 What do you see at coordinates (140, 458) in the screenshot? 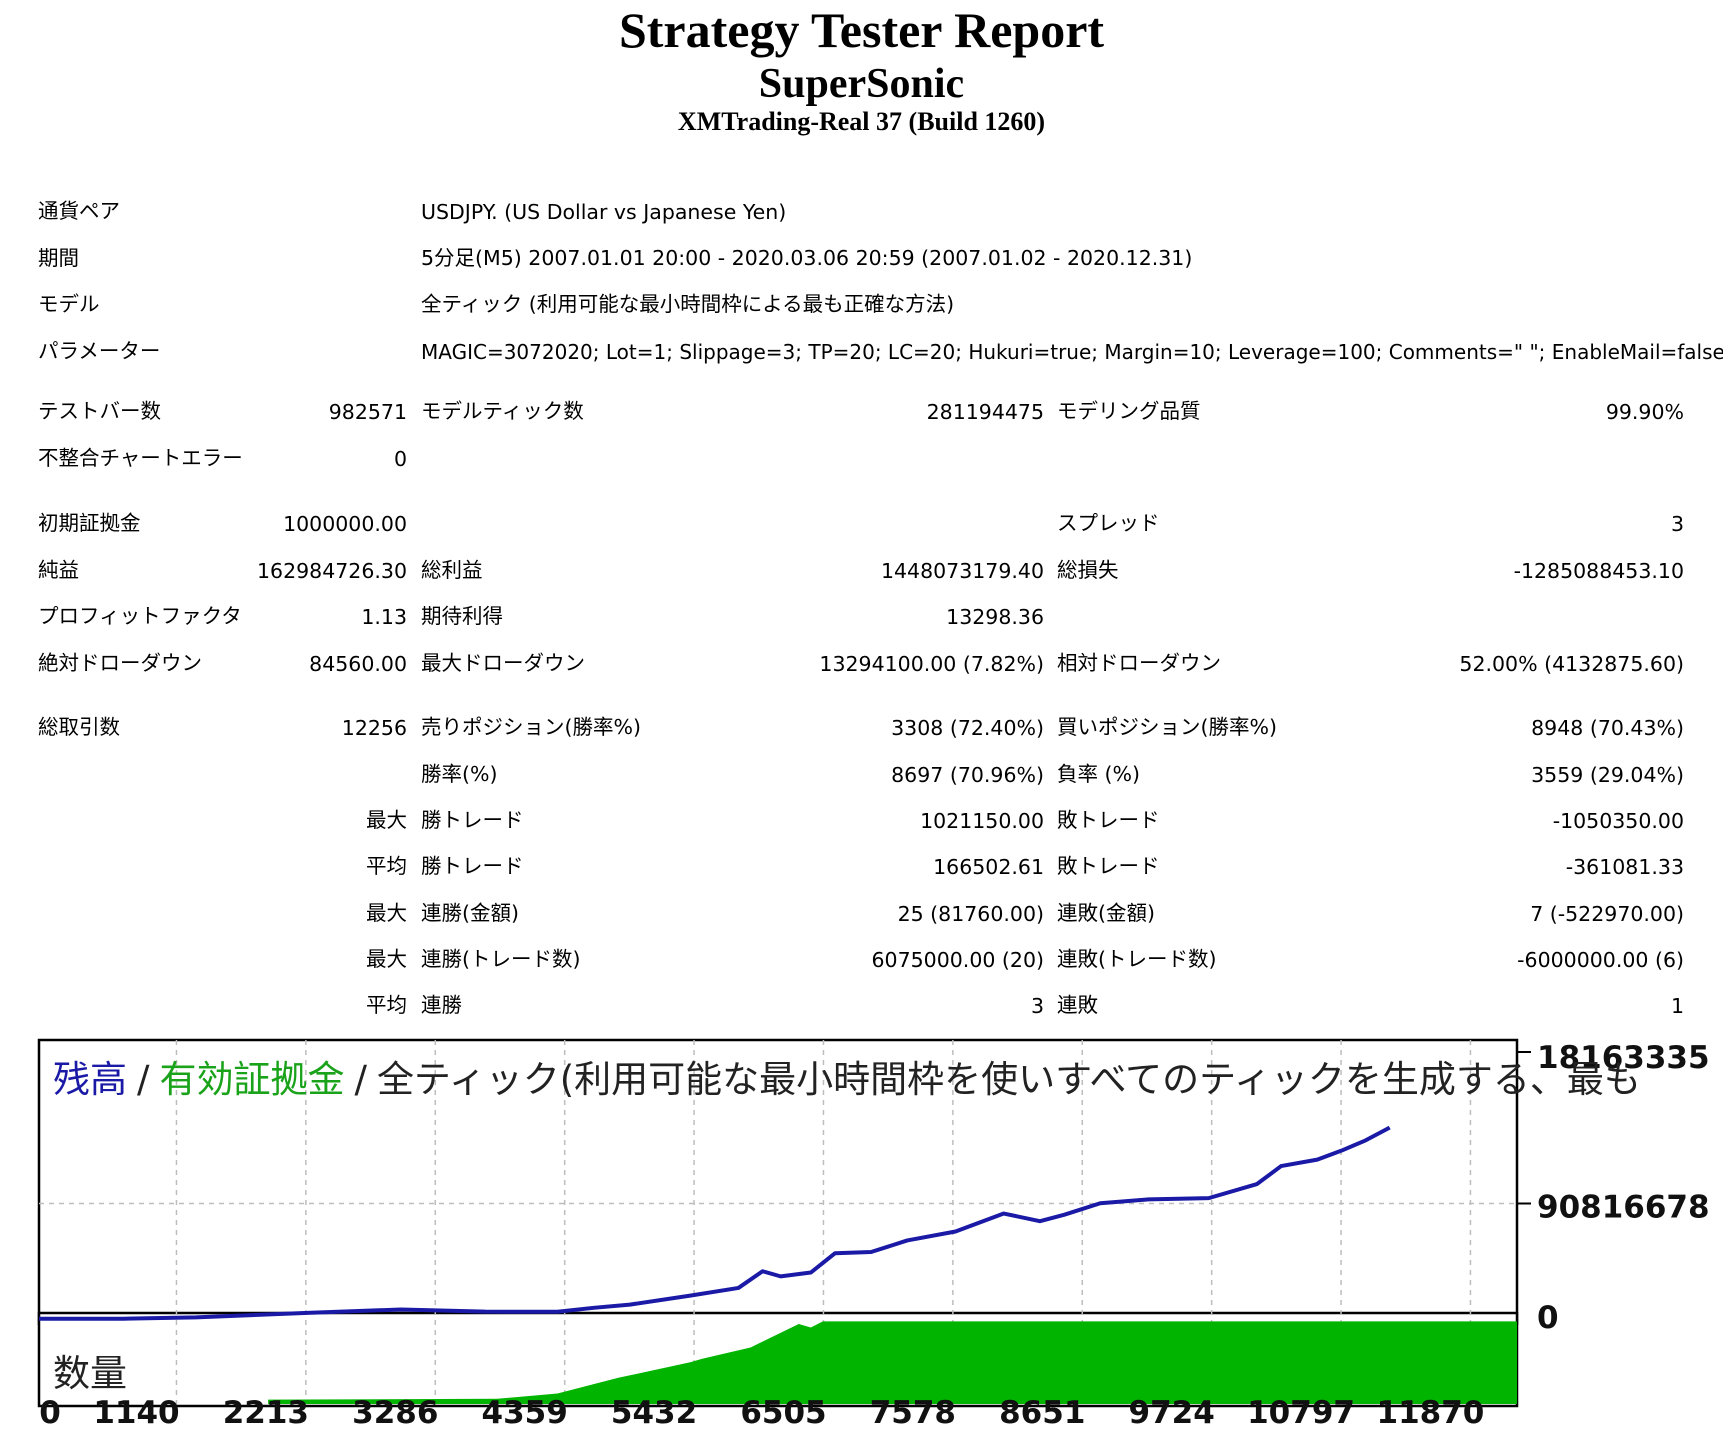
I see `label-mismatch: 不整合チャートエラー` at bounding box center [140, 458].